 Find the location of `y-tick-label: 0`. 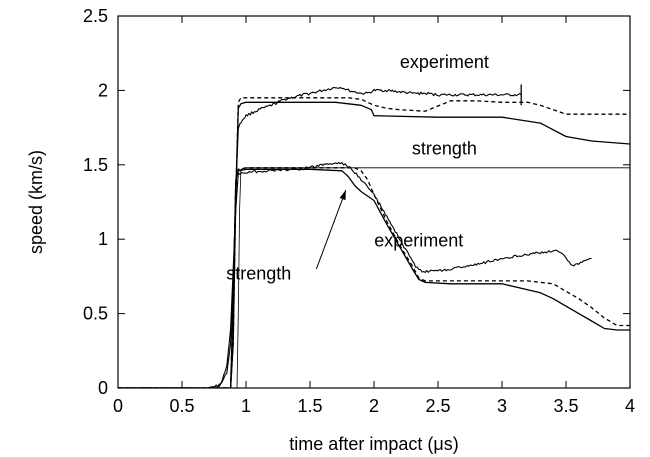

y-tick-label: 0 is located at coordinates (103, 388).